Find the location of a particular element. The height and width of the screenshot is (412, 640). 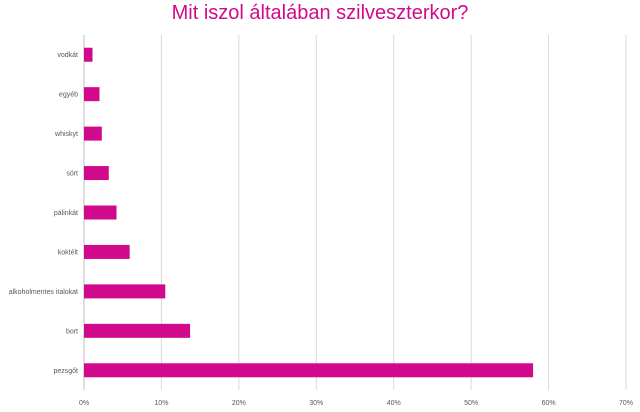

x-tick-label: 20% is located at coordinates (239, 403).